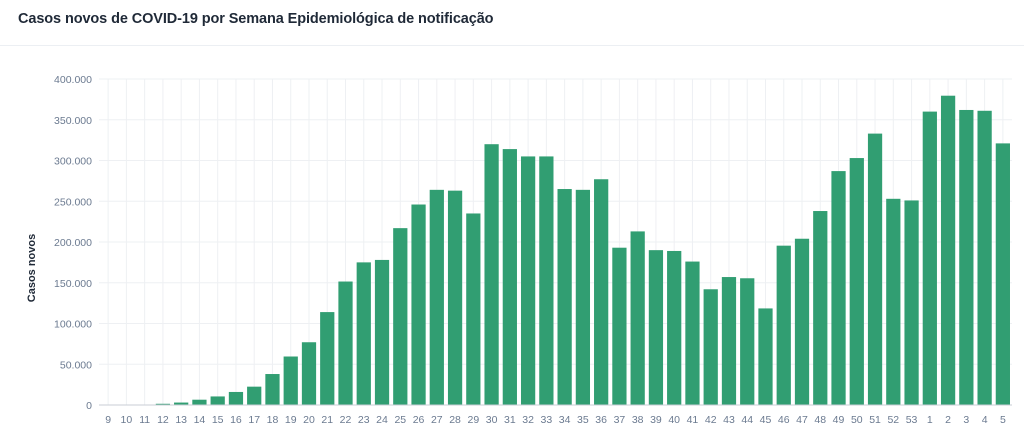 The width and height of the screenshot is (1024, 440). Describe the element at coordinates (473, 420) in the screenshot. I see `x-tick-label: 29` at that location.